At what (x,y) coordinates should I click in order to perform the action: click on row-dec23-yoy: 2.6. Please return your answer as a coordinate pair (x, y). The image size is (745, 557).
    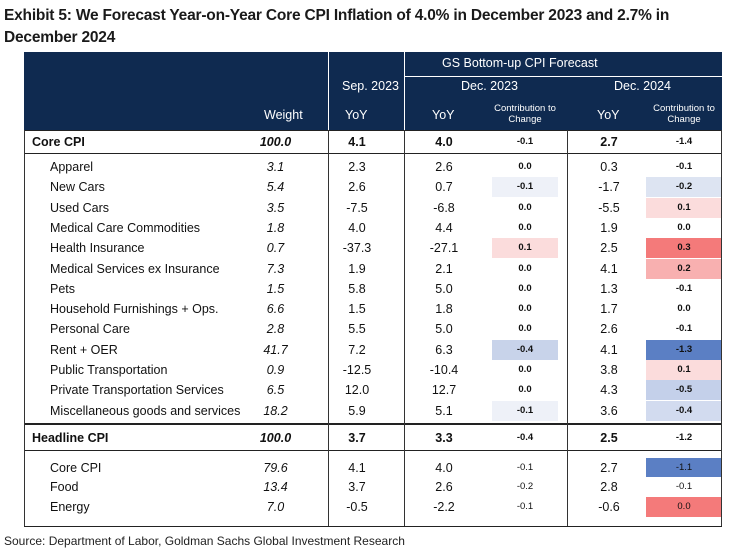
    Looking at the image, I should click on (444, 167).